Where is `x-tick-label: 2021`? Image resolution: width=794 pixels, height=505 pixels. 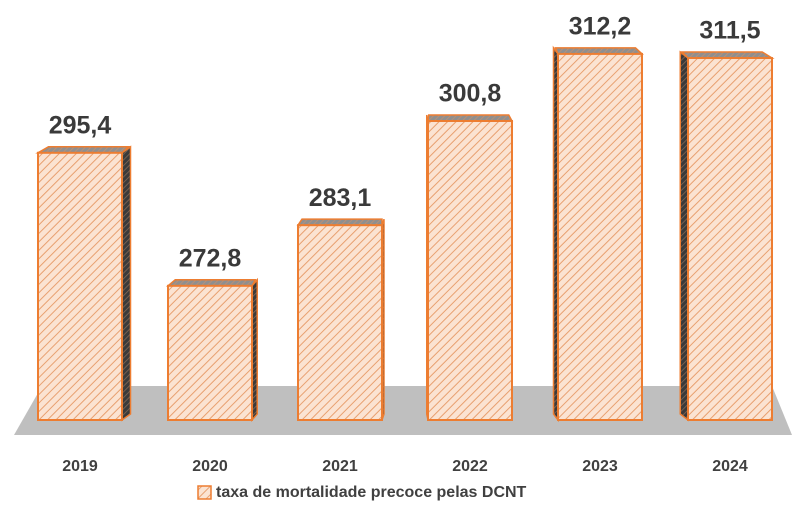
x-tick-label: 2021 is located at coordinates (340, 466).